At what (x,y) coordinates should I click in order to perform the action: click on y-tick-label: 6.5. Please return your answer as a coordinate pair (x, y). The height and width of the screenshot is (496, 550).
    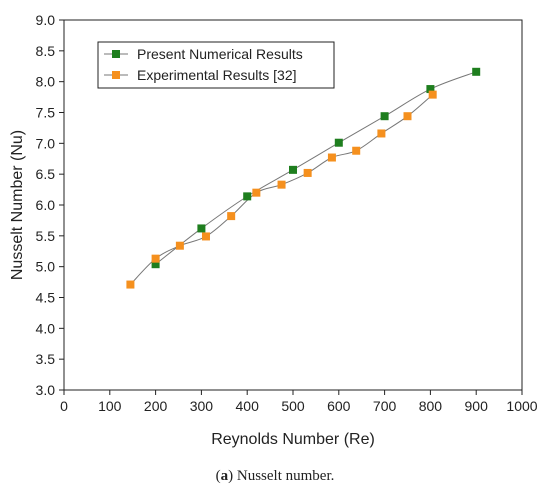
    Looking at the image, I should click on (46, 174).